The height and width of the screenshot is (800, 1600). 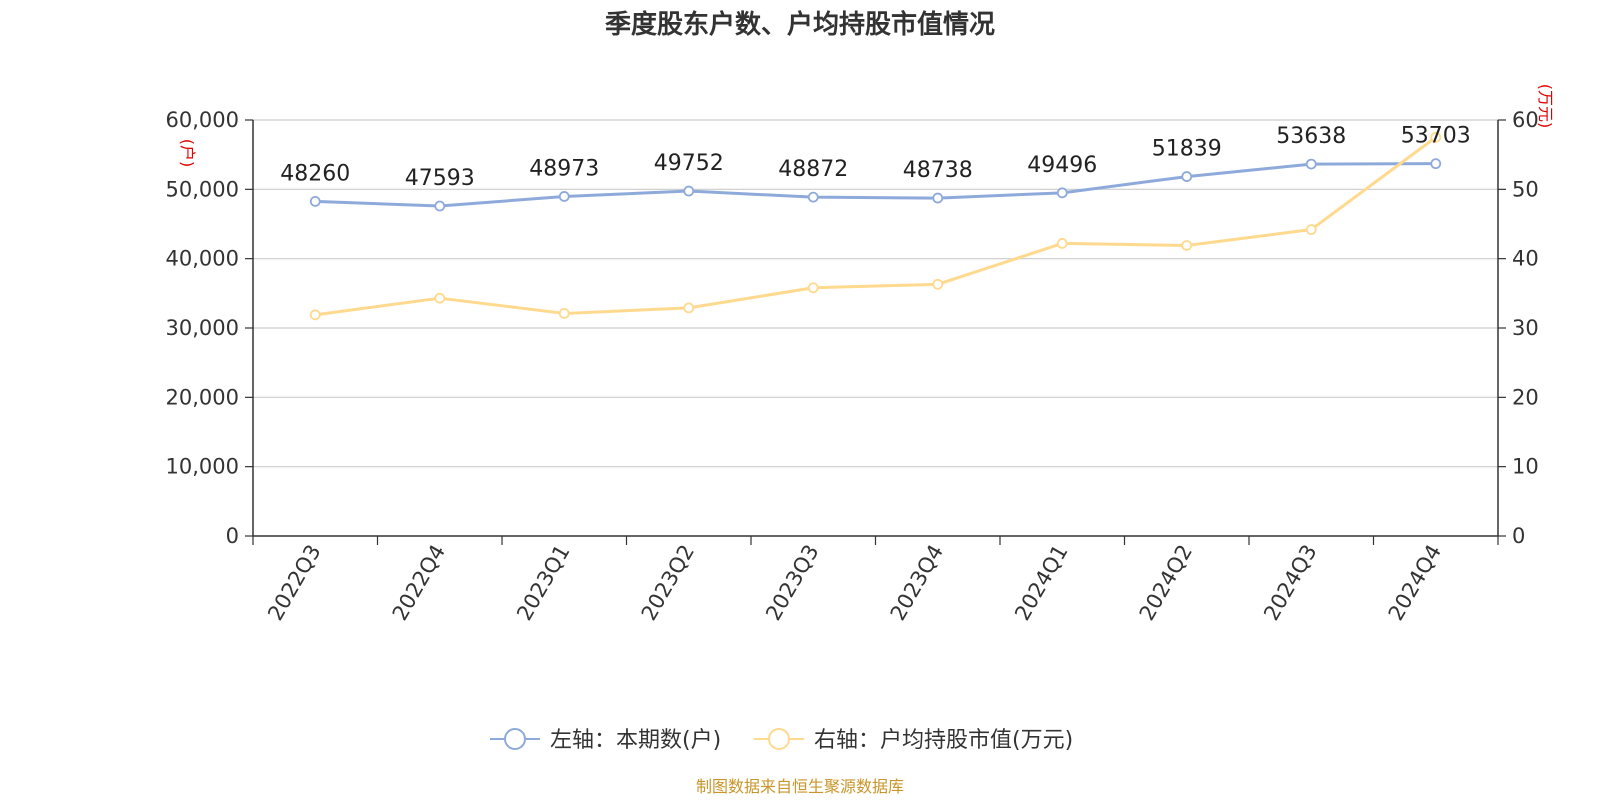 I want to click on right-axis-ticks: 0 10 20 30 40 50 60, so click(x=1518, y=328).